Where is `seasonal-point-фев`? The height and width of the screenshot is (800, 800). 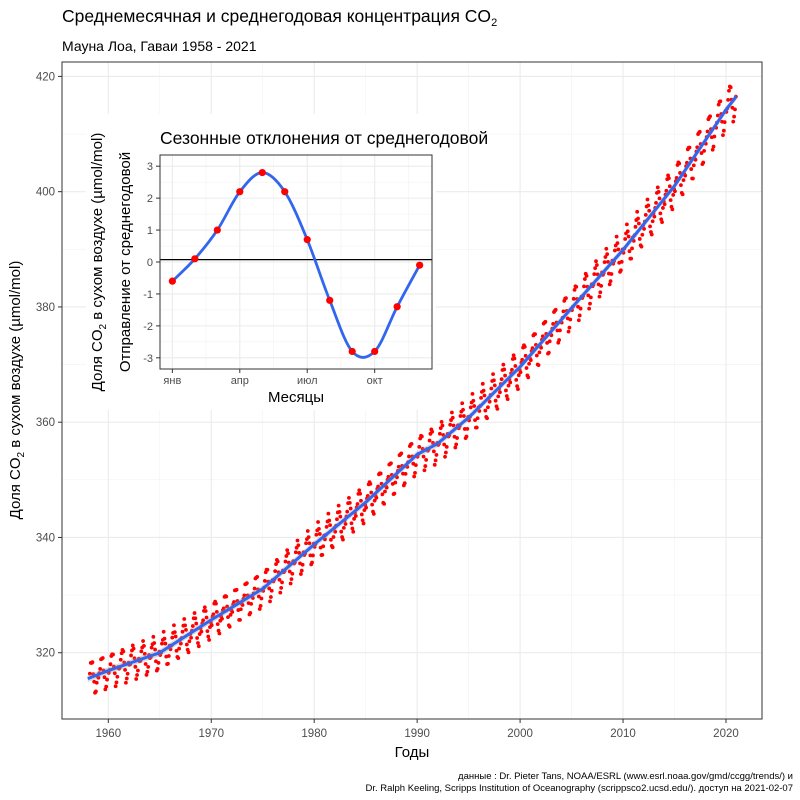
seasonal-point-фев is located at coordinates (195, 259).